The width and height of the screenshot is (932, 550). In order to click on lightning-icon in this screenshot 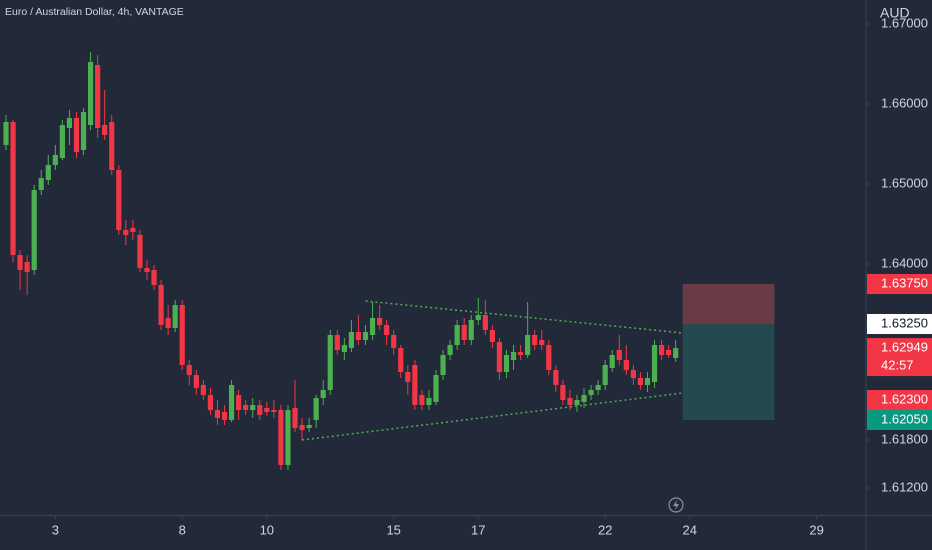, I will do `click(676, 505)`.